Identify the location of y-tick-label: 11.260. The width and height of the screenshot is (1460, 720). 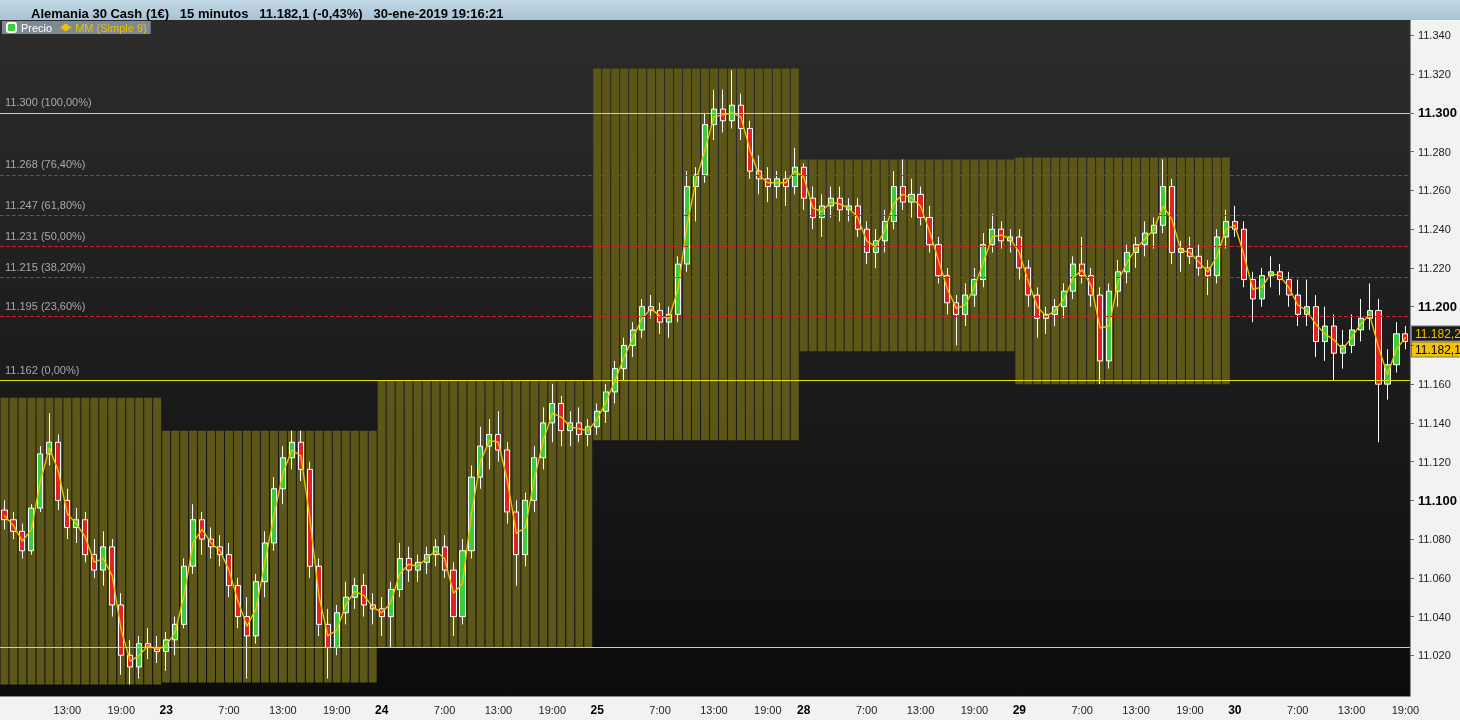
(1434, 190).